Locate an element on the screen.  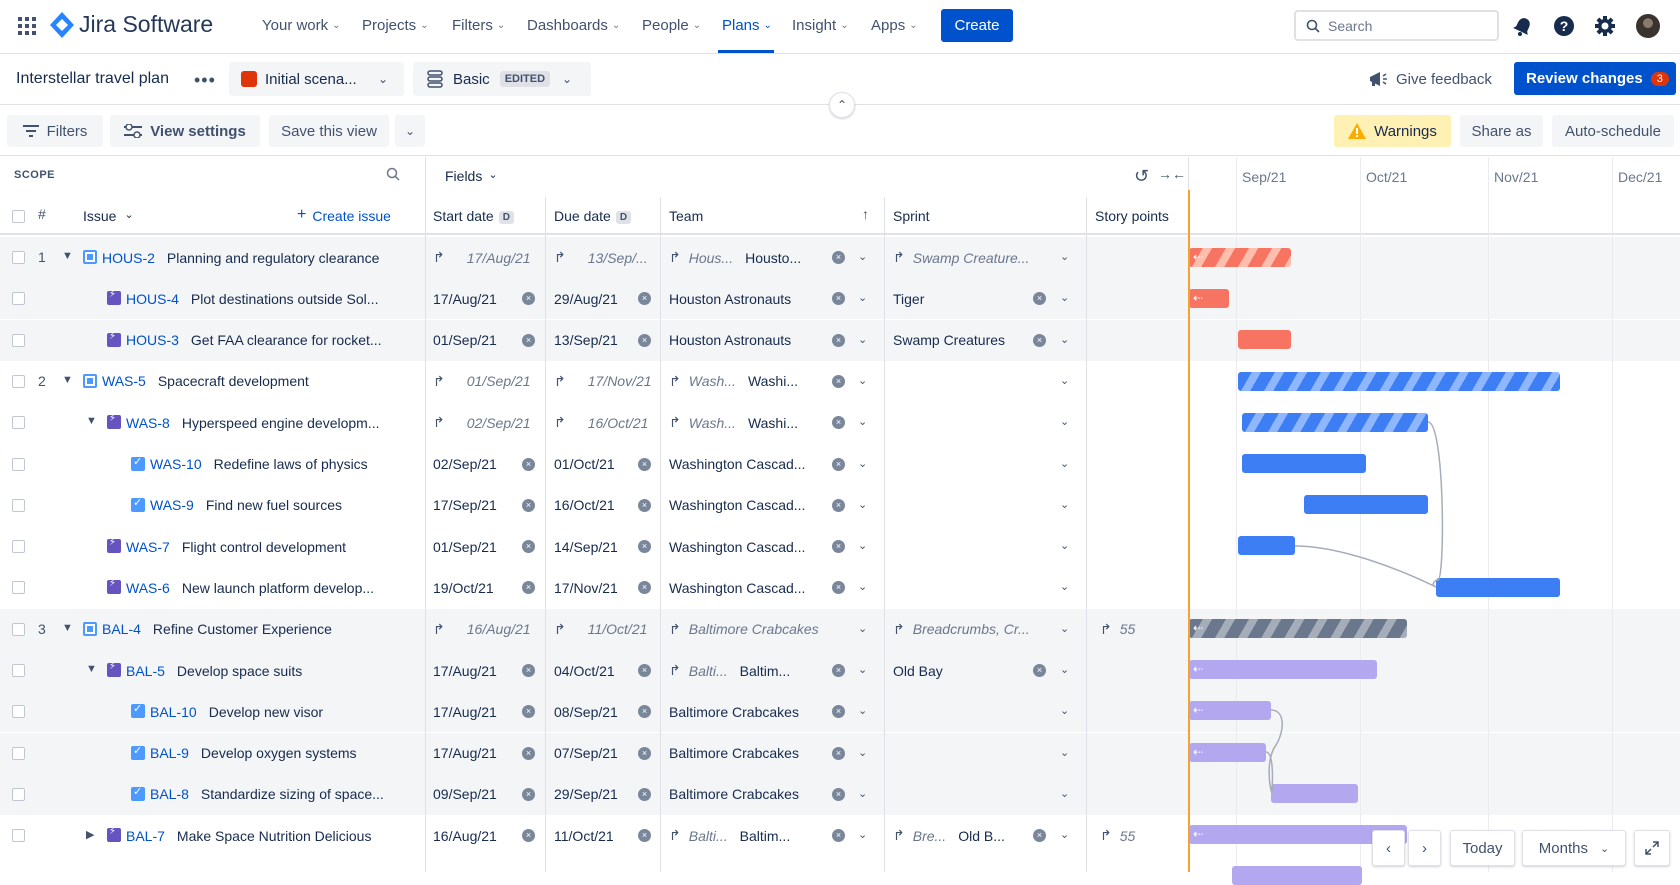
story-points-header: Story points is located at coordinates (1132, 216).